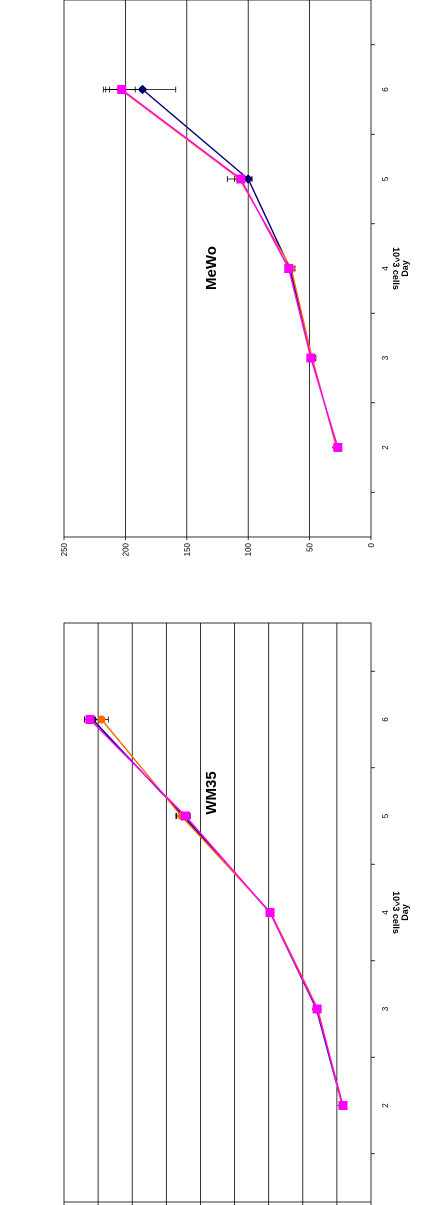 The width and height of the screenshot is (425, 1205). Describe the element at coordinates (371, 544) in the screenshot. I see `y-tick-label: 0` at that location.